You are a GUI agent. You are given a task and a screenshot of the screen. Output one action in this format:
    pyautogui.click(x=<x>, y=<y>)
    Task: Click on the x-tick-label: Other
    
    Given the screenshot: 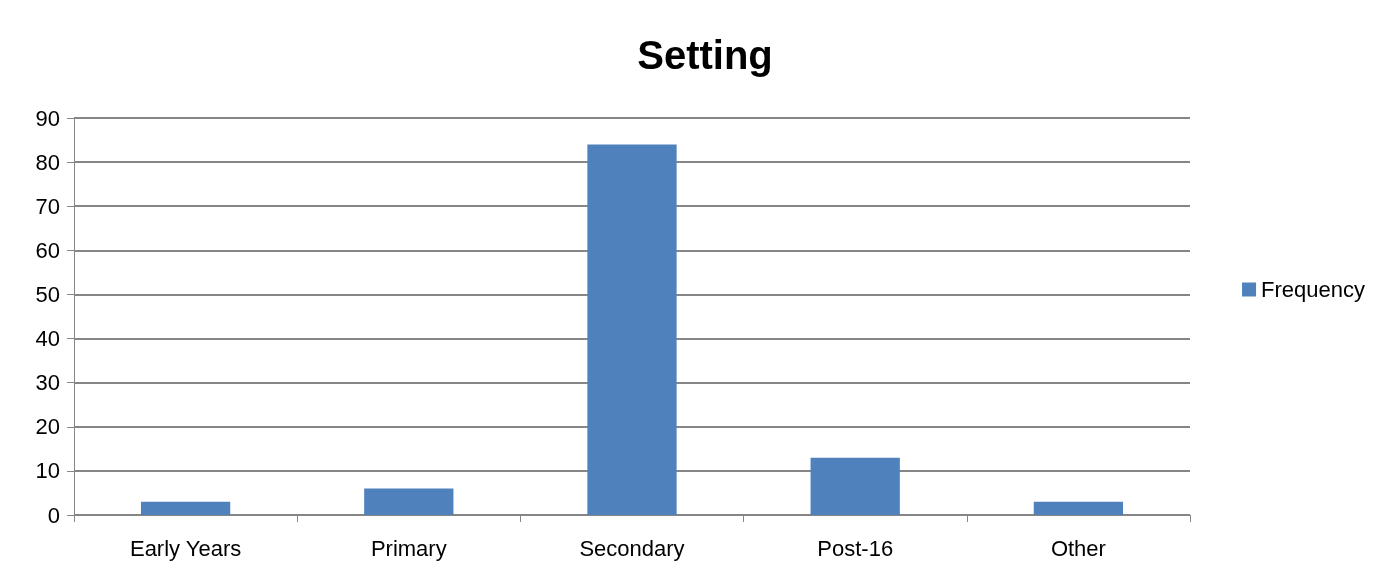 What is the action you would take?
    pyautogui.click(x=1078, y=548)
    